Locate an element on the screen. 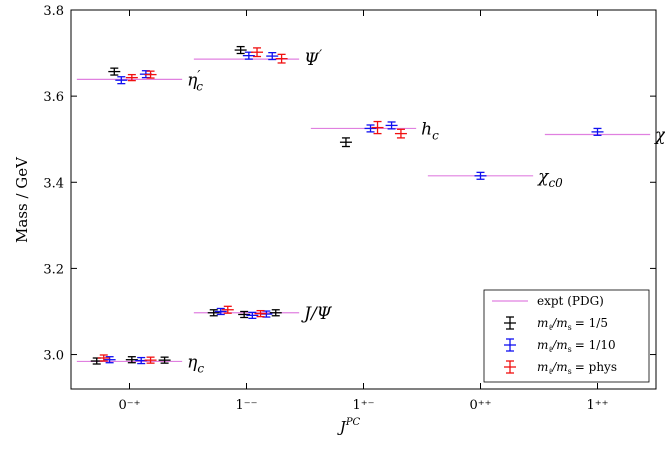 The width and height of the screenshot is (665, 454). x-tick-label: 1⁺⁺ is located at coordinates (598, 405).